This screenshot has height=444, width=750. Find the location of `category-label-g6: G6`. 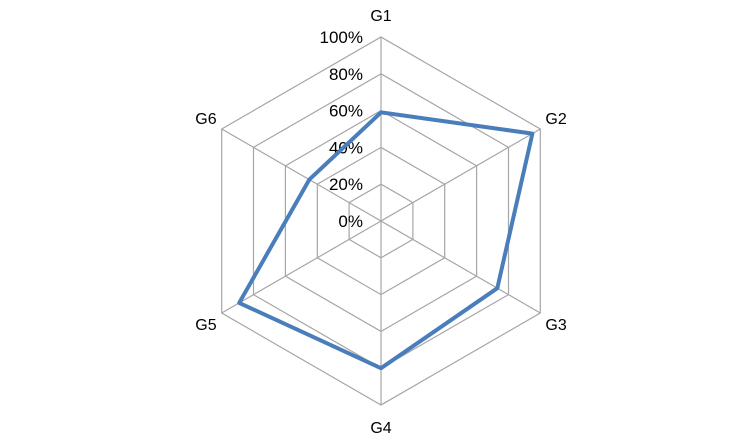

category-label-g6: G6 is located at coordinates (205, 119).